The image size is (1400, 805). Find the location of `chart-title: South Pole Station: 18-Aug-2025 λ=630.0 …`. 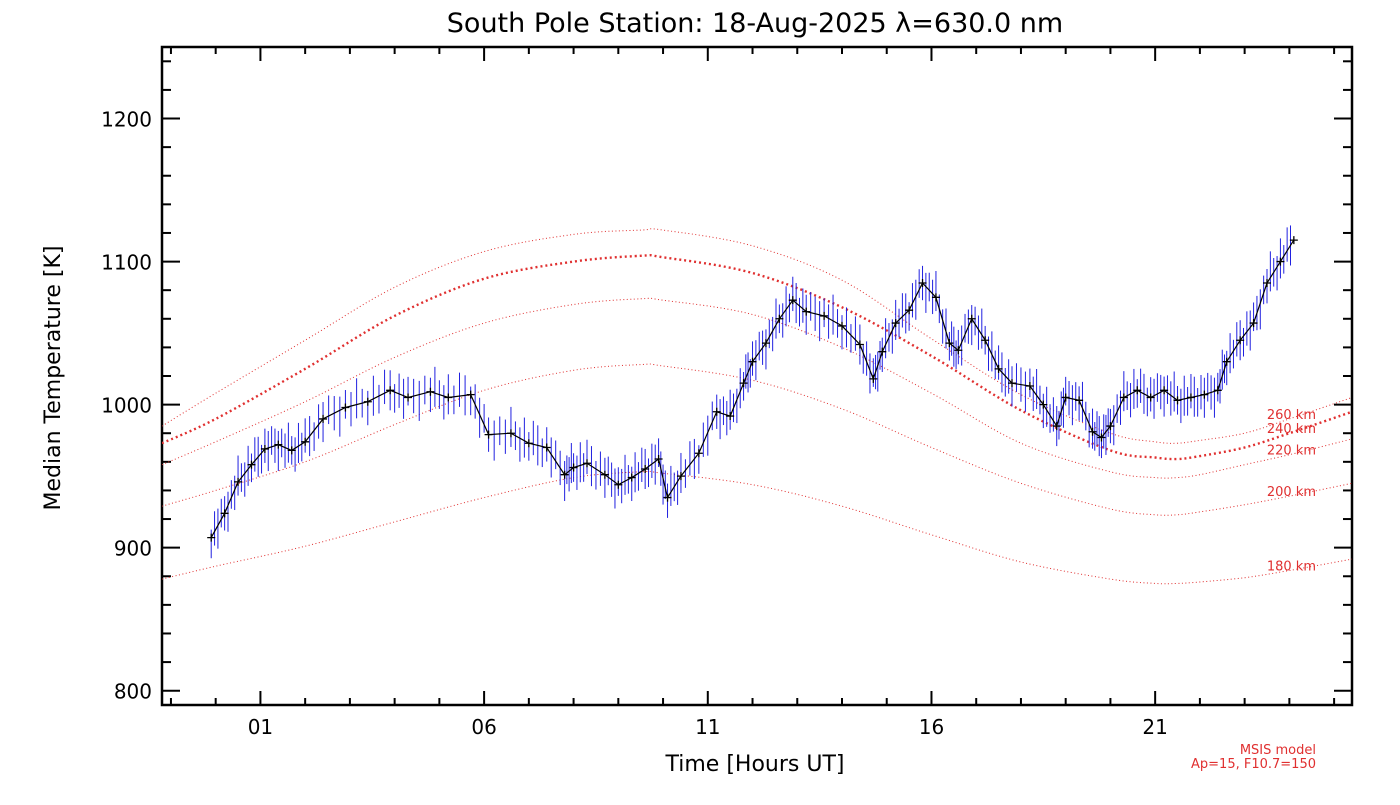

chart-title: South Pole Station: 18-Aug-2025 λ=630.0 … is located at coordinates (755, 23).